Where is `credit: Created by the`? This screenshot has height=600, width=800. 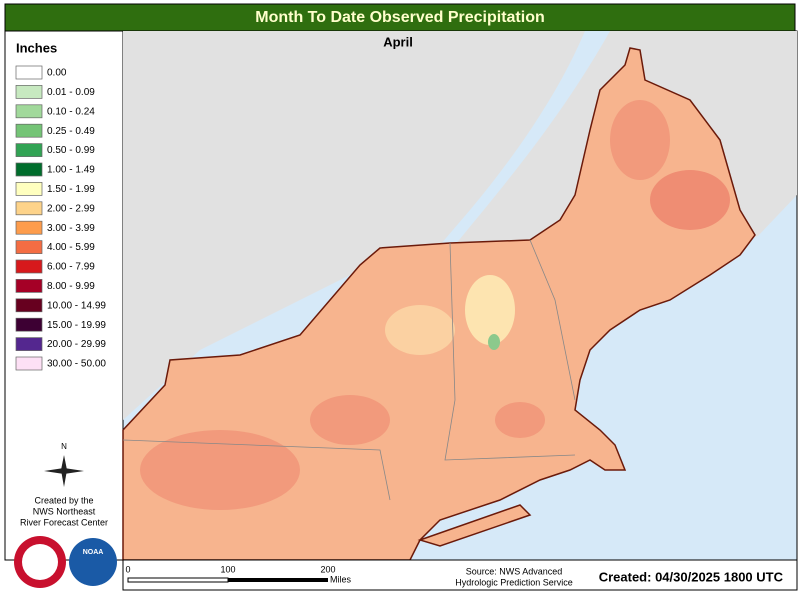
credit: Created by the is located at coordinates (63, 500).